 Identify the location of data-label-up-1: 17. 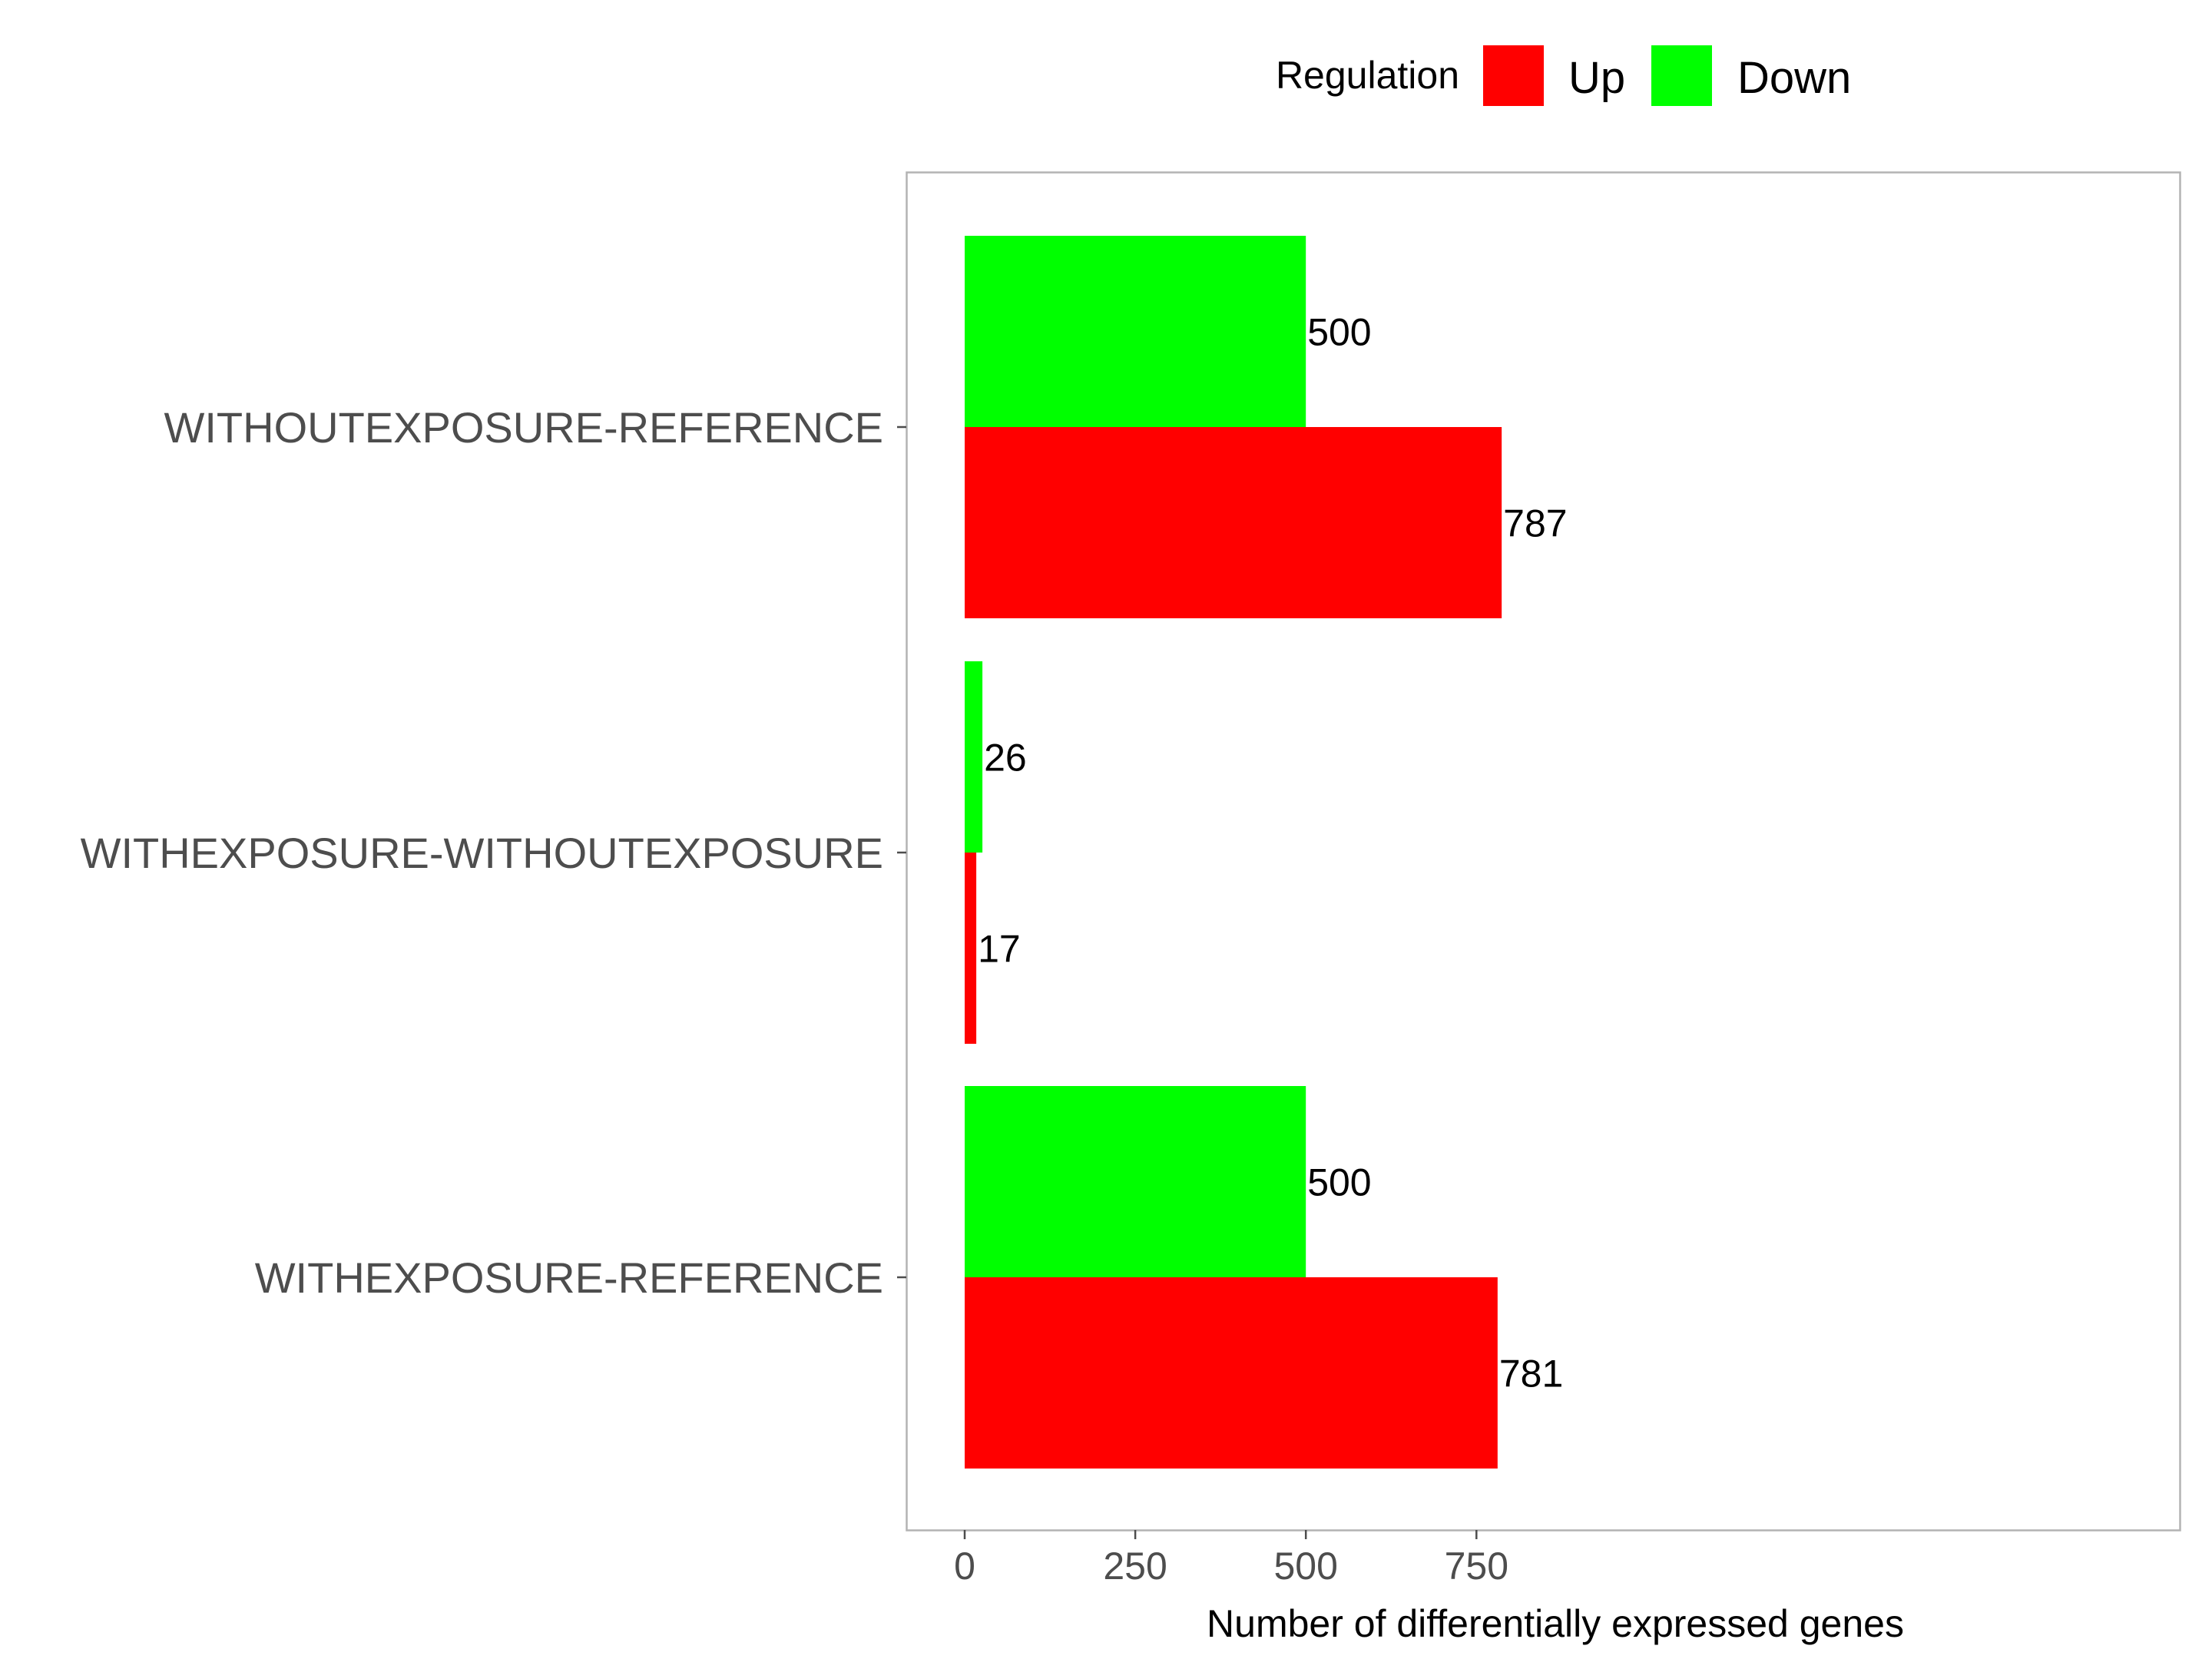
(1000, 950).